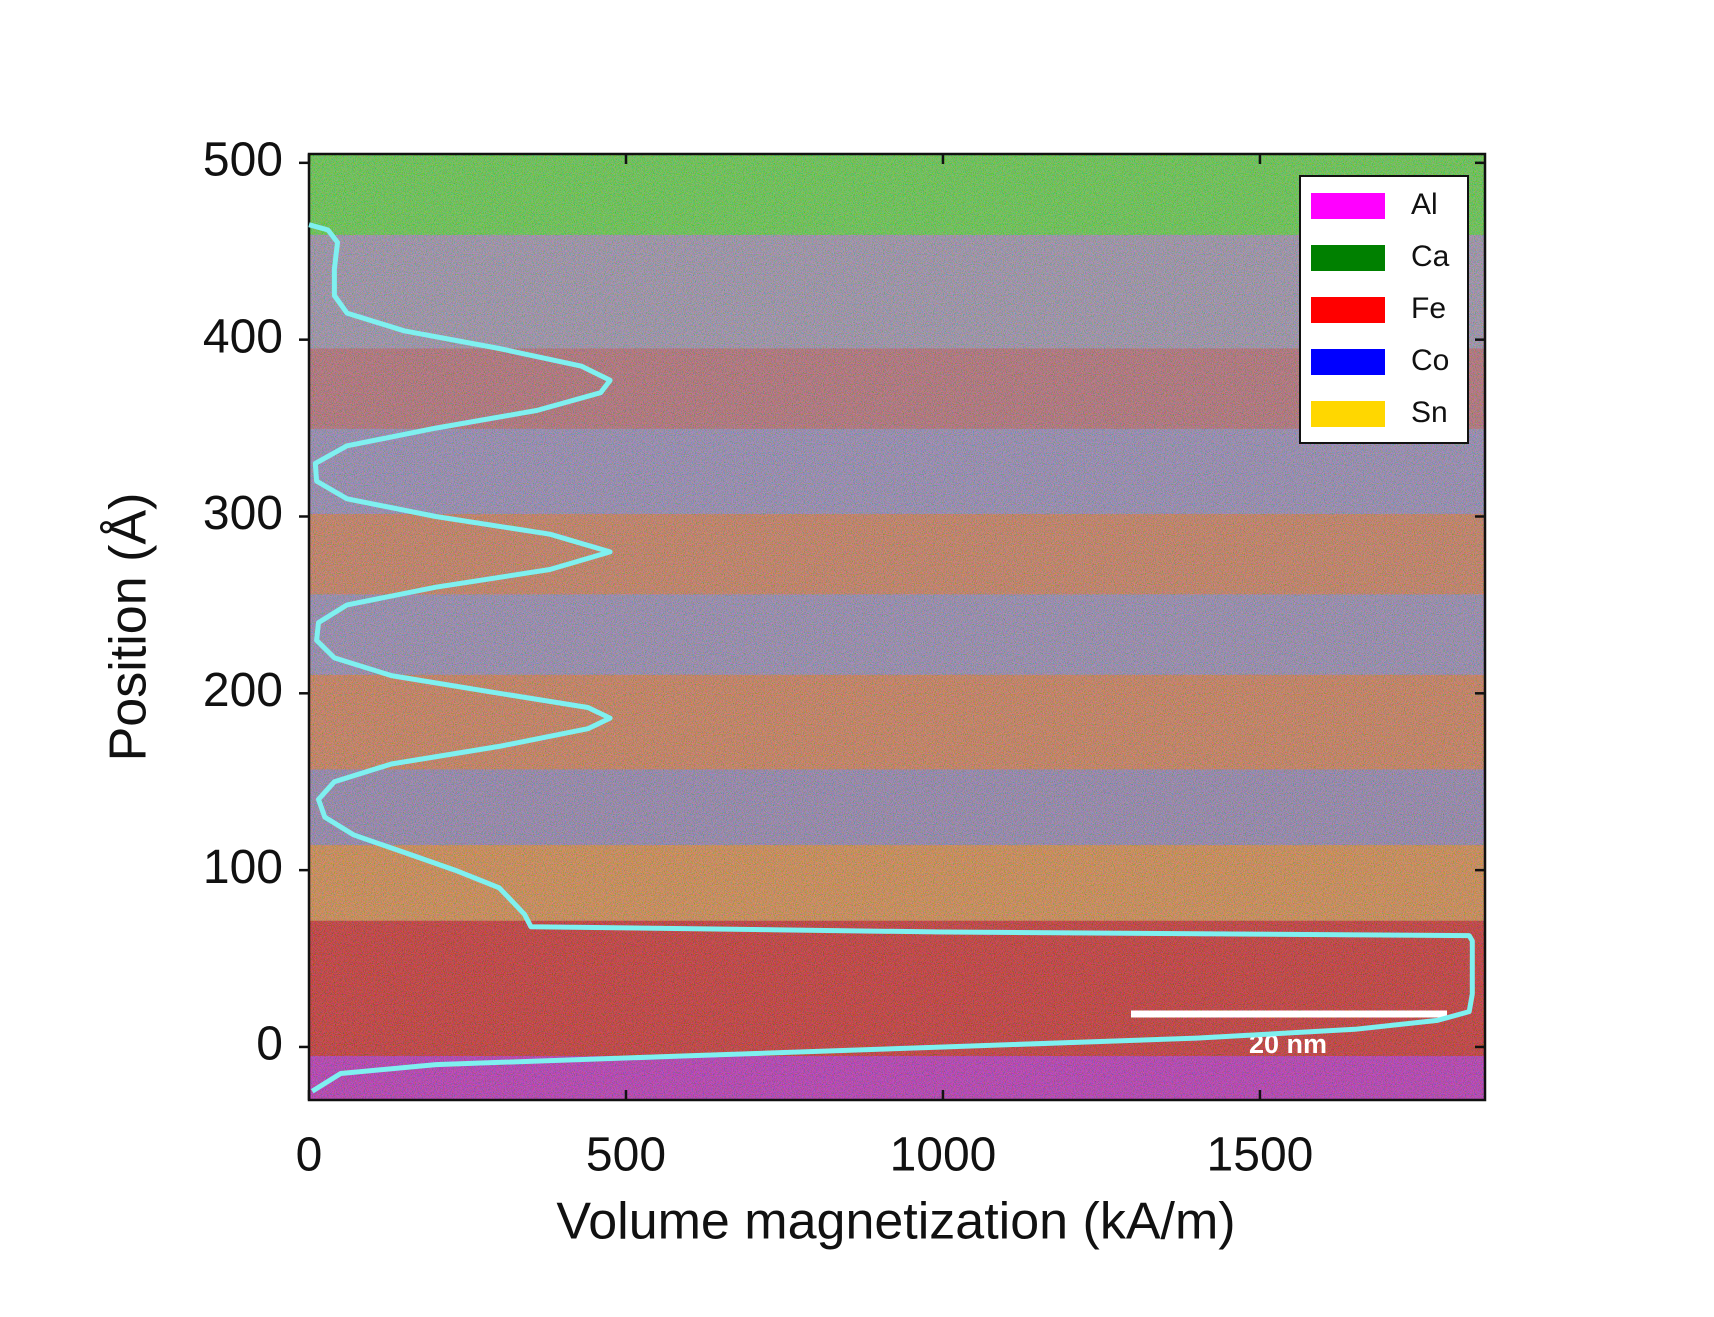  What do you see at coordinates (626, 1155) in the screenshot?
I see `x-tick-label: 500` at bounding box center [626, 1155].